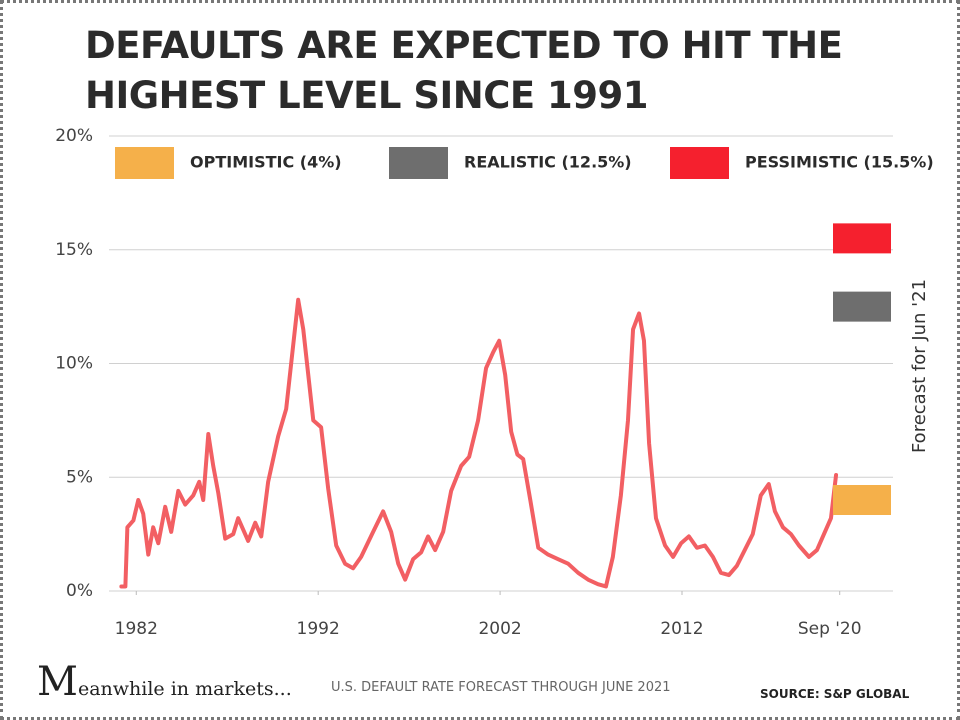 The width and height of the screenshot is (960, 720). I want to click on source: SOURCE: S&P GLOBAL, so click(835, 694).